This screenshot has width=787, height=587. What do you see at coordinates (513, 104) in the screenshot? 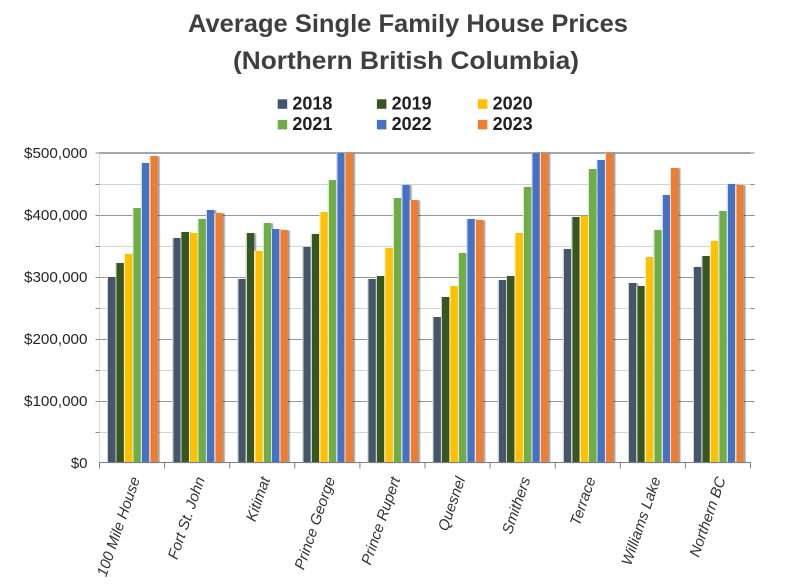
I see `svg-text: 2020` at bounding box center [513, 104].